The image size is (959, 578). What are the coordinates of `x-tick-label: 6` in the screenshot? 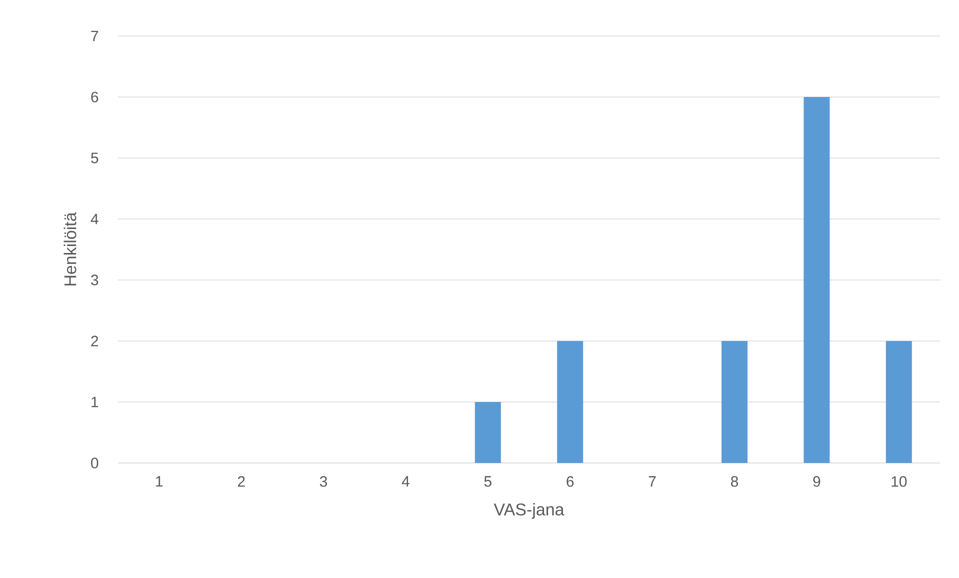 It's located at (570, 481).